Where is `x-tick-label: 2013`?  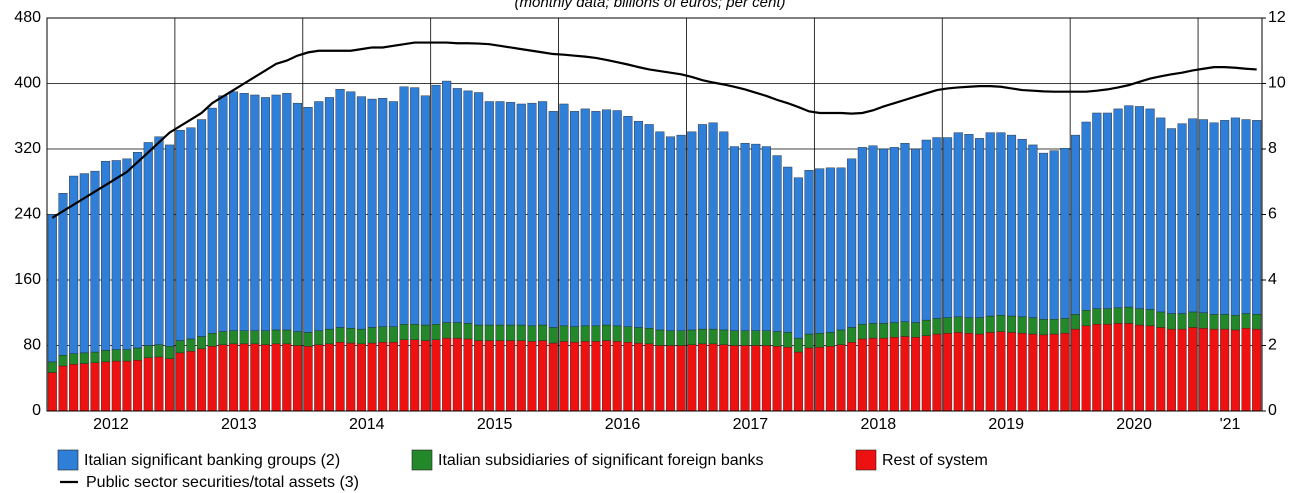 x-tick-label: 2013 is located at coordinates (239, 424).